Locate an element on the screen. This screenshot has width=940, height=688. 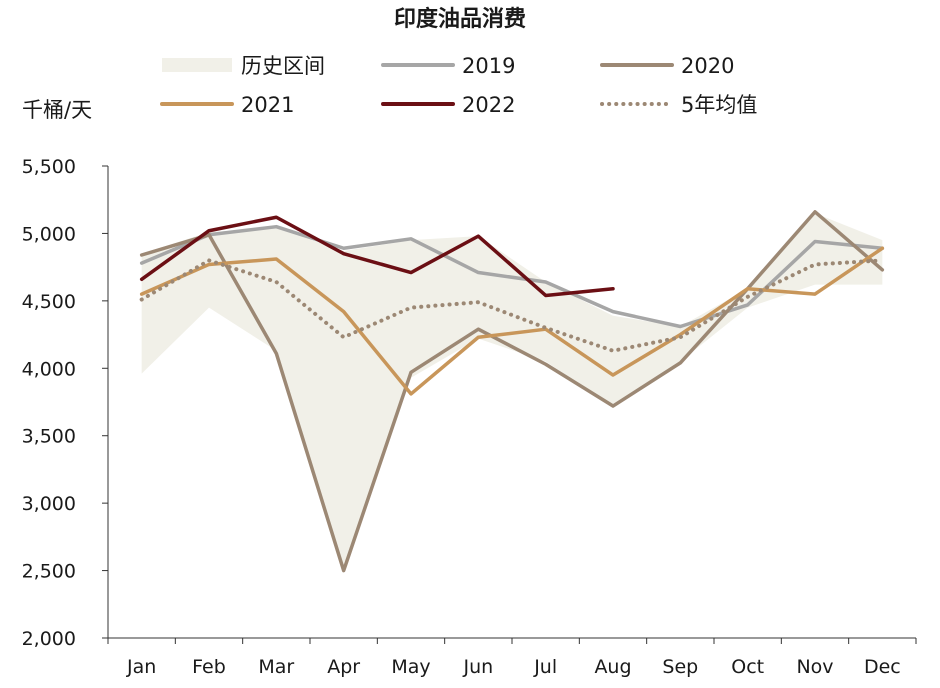
legend-item-历史区间: 历史区间 is located at coordinates (243, 66).